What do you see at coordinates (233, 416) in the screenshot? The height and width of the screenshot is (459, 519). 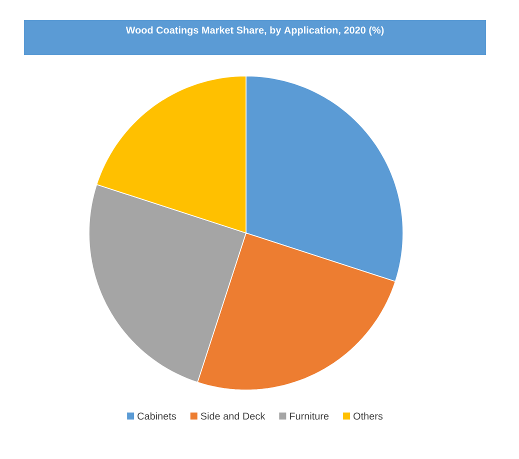 I see `legend-label: Side and Deck` at bounding box center [233, 416].